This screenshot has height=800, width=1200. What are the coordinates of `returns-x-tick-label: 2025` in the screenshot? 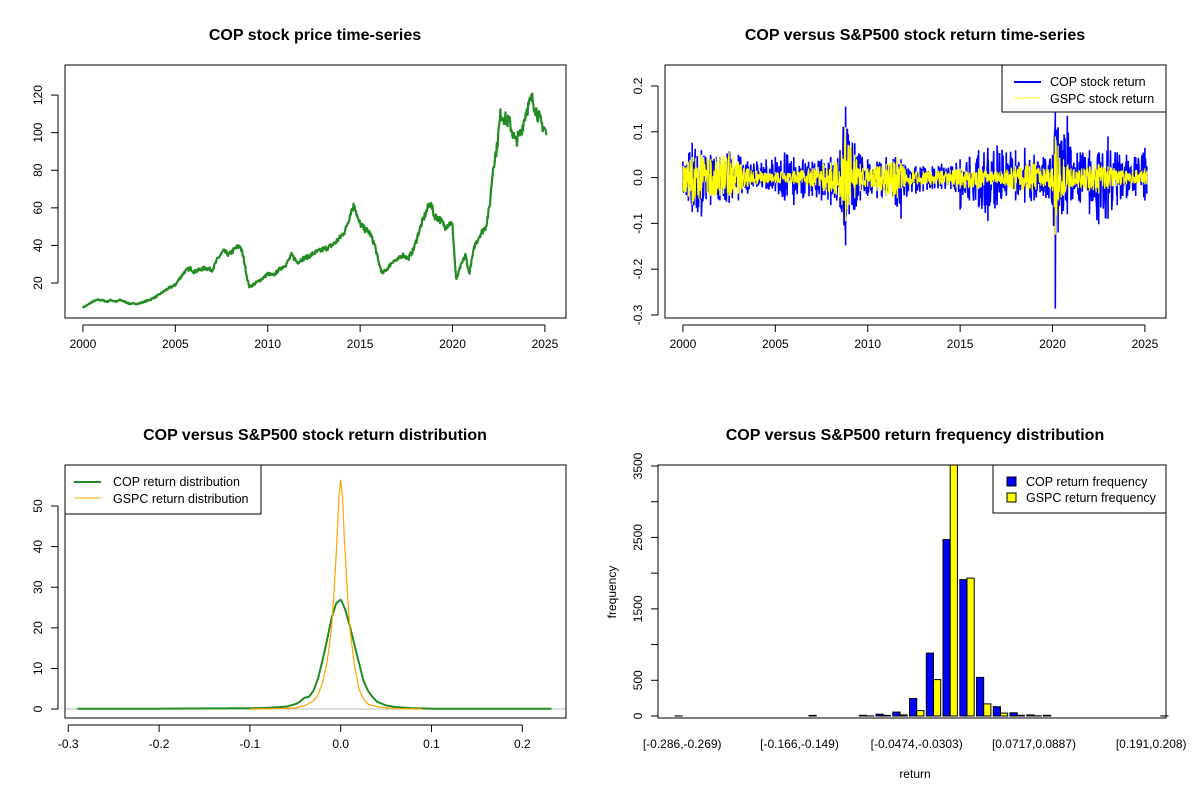 It's located at (1145, 344).